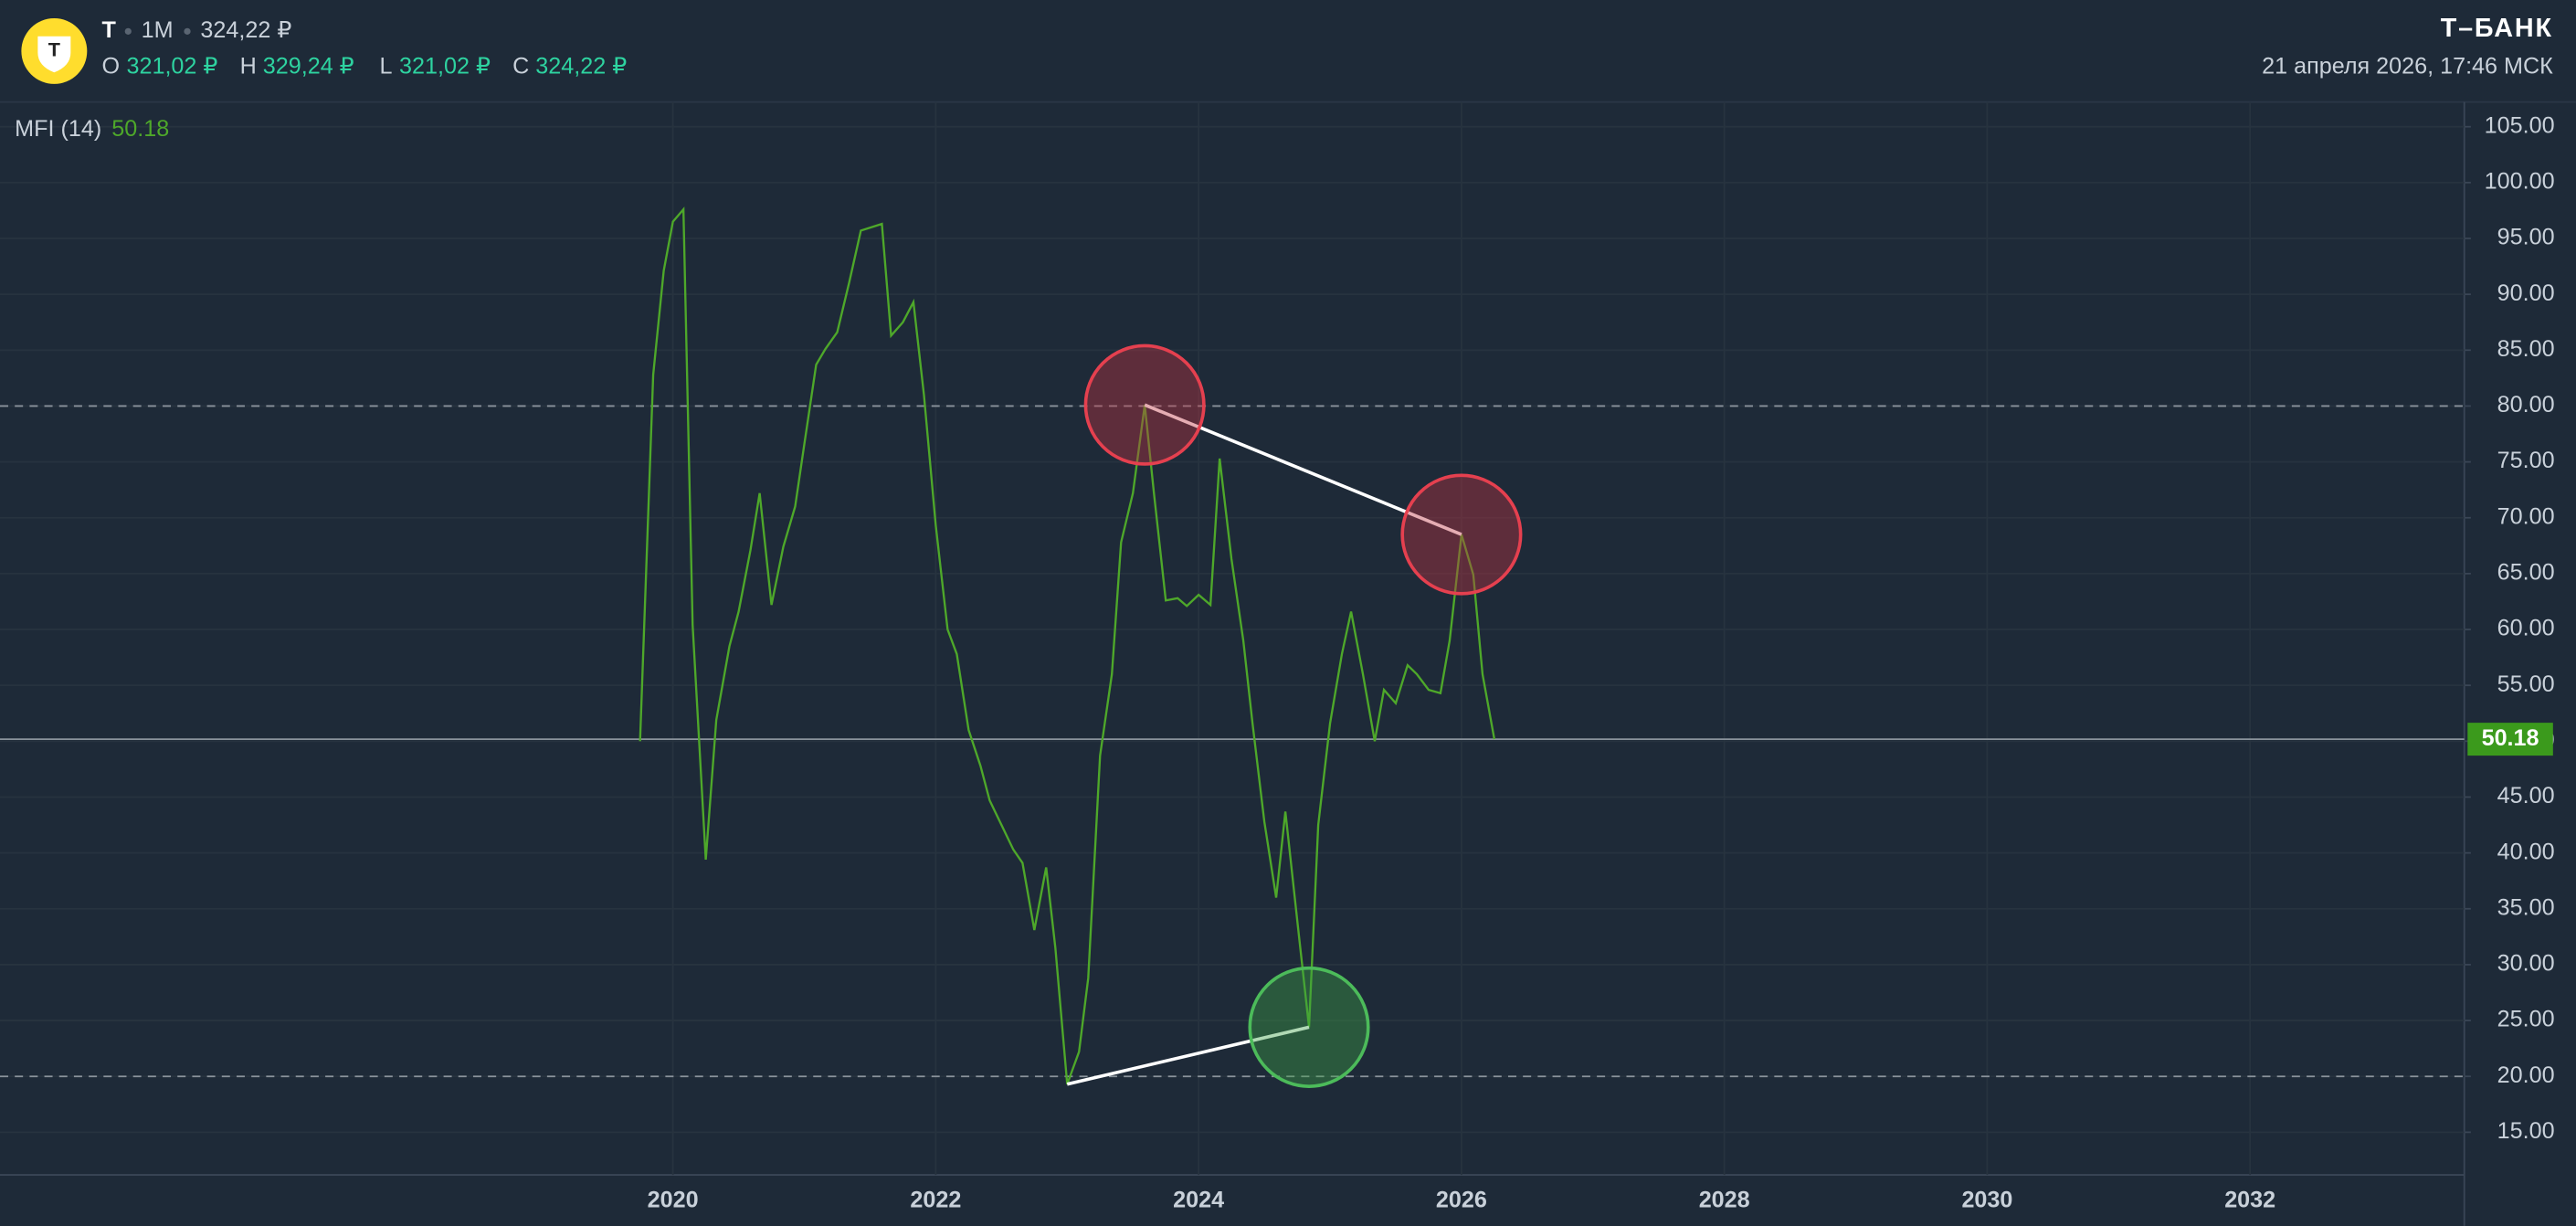  Describe the element at coordinates (2407, 66) in the screenshot. I see `datetime: 21 апреля 2026, 17:46 МСК` at that location.